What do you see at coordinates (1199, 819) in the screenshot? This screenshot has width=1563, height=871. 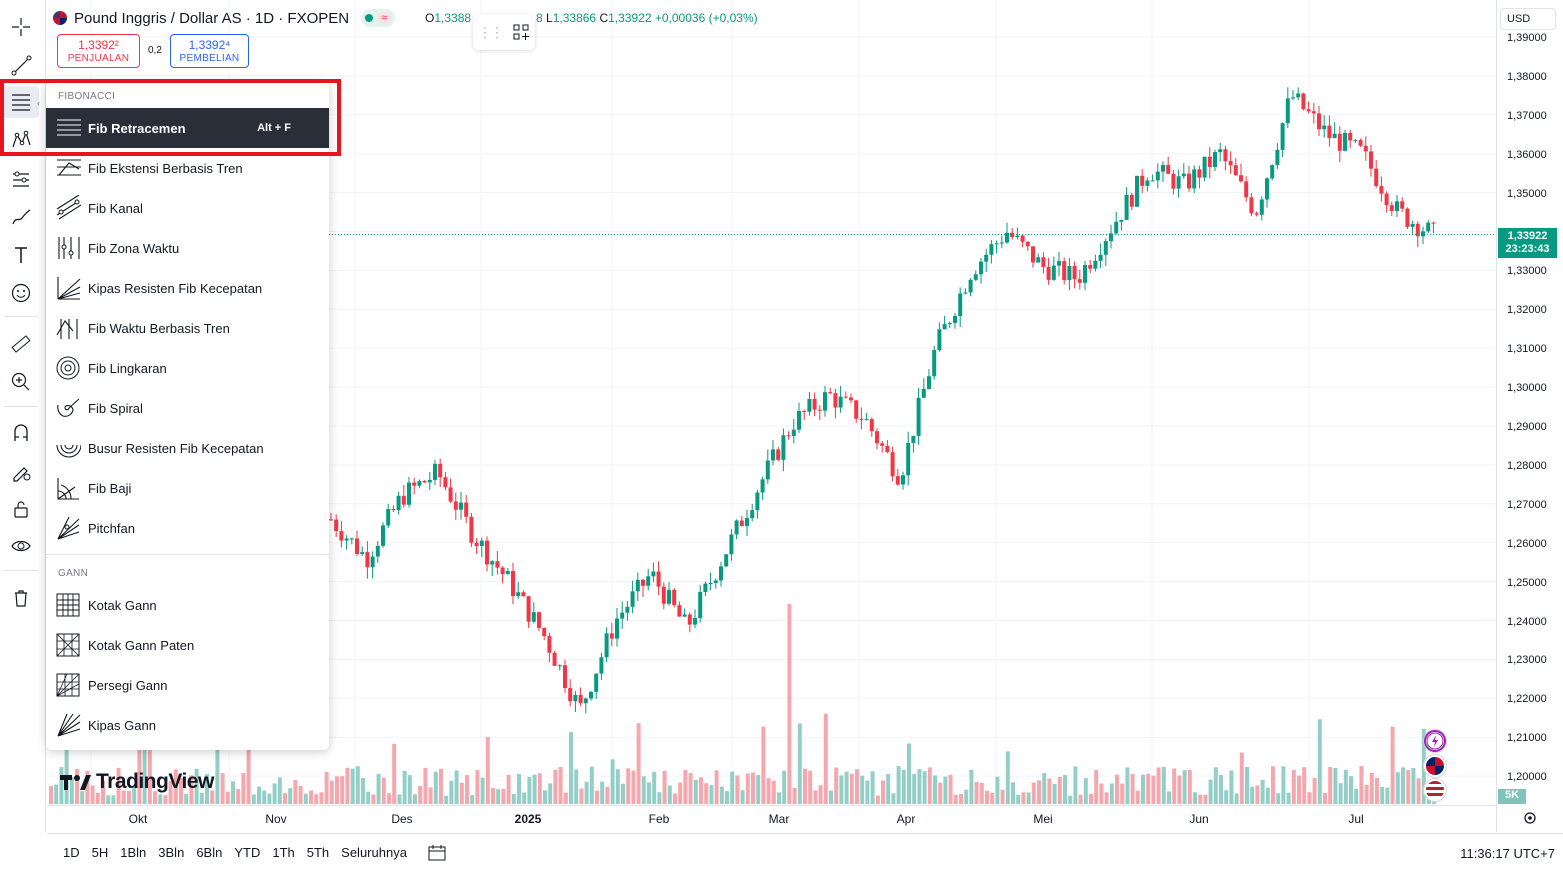 I see `time-tick: Jun` at bounding box center [1199, 819].